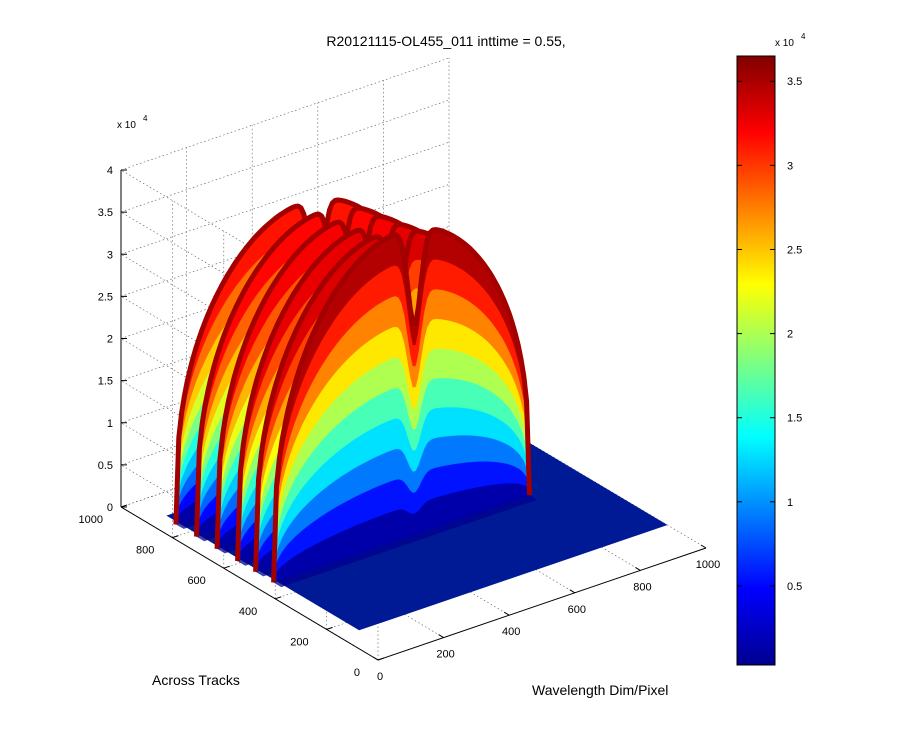 The height and width of the screenshot is (750, 900). What do you see at coordinates (357, 673) in the screenshot?
I see `y-tick-label: 0` at bounding box center [357, 673].